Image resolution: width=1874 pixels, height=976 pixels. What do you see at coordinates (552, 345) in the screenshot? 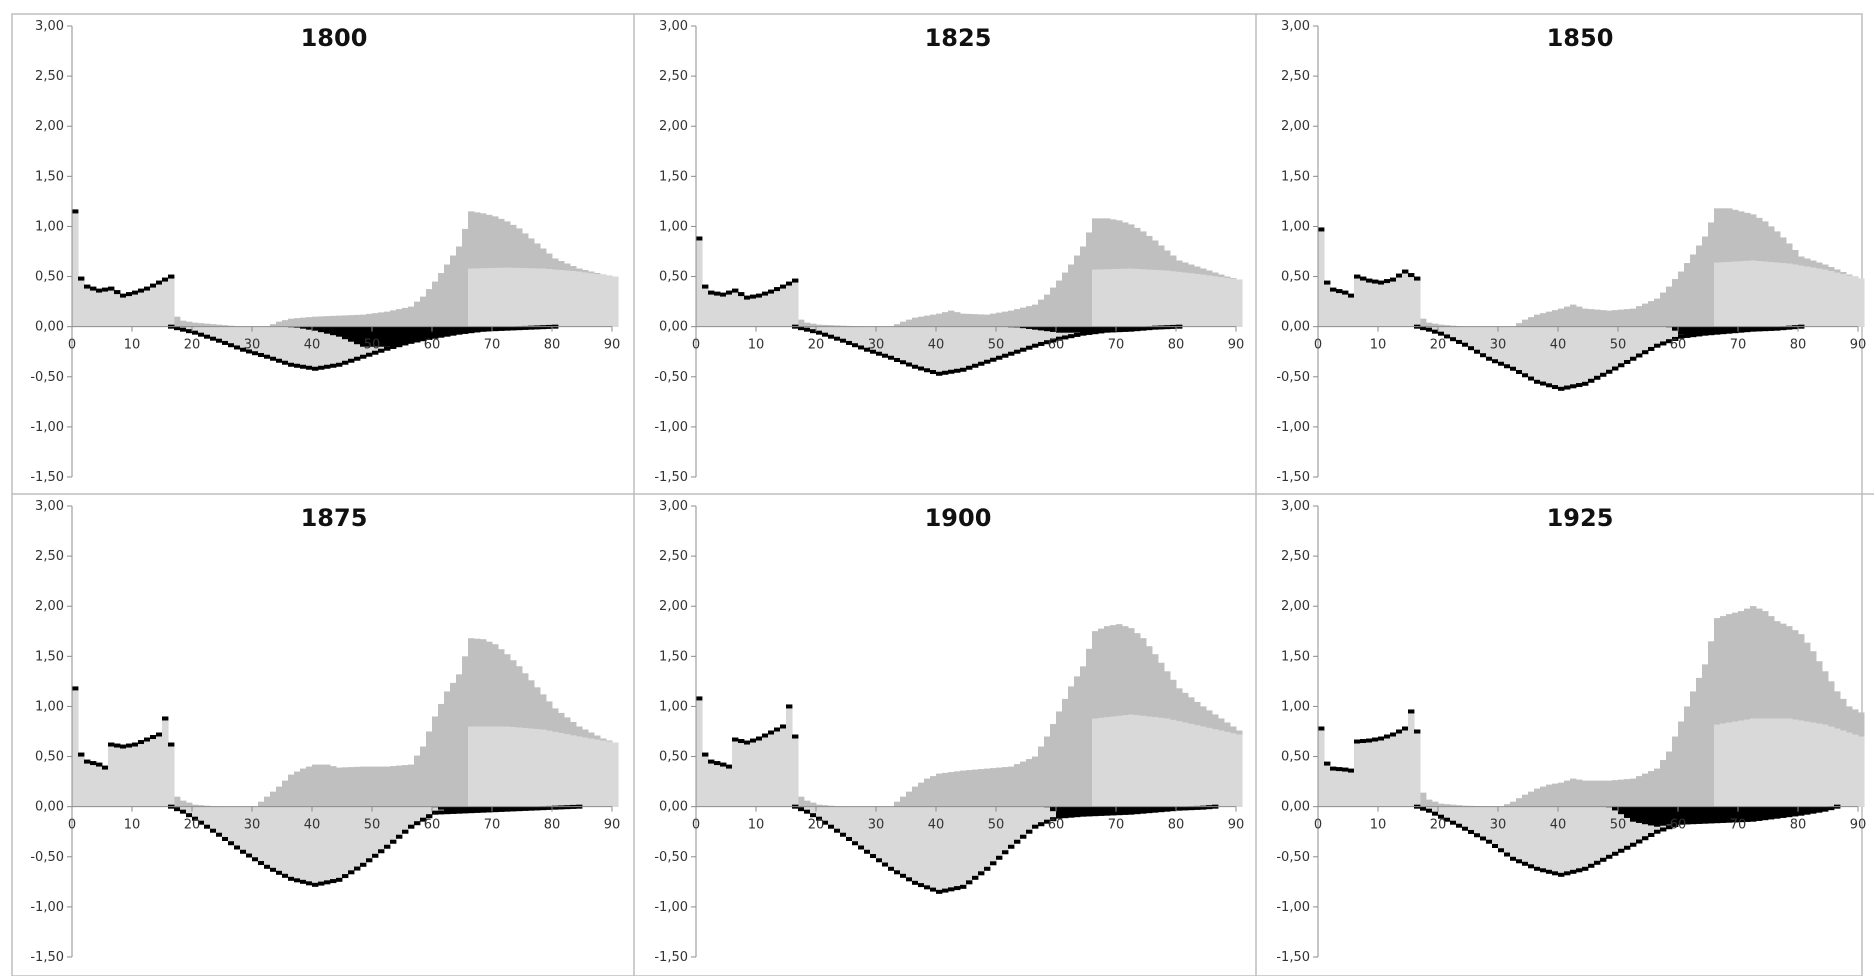
I see `x-tick-label: 80` at bounding box center [552, 345].